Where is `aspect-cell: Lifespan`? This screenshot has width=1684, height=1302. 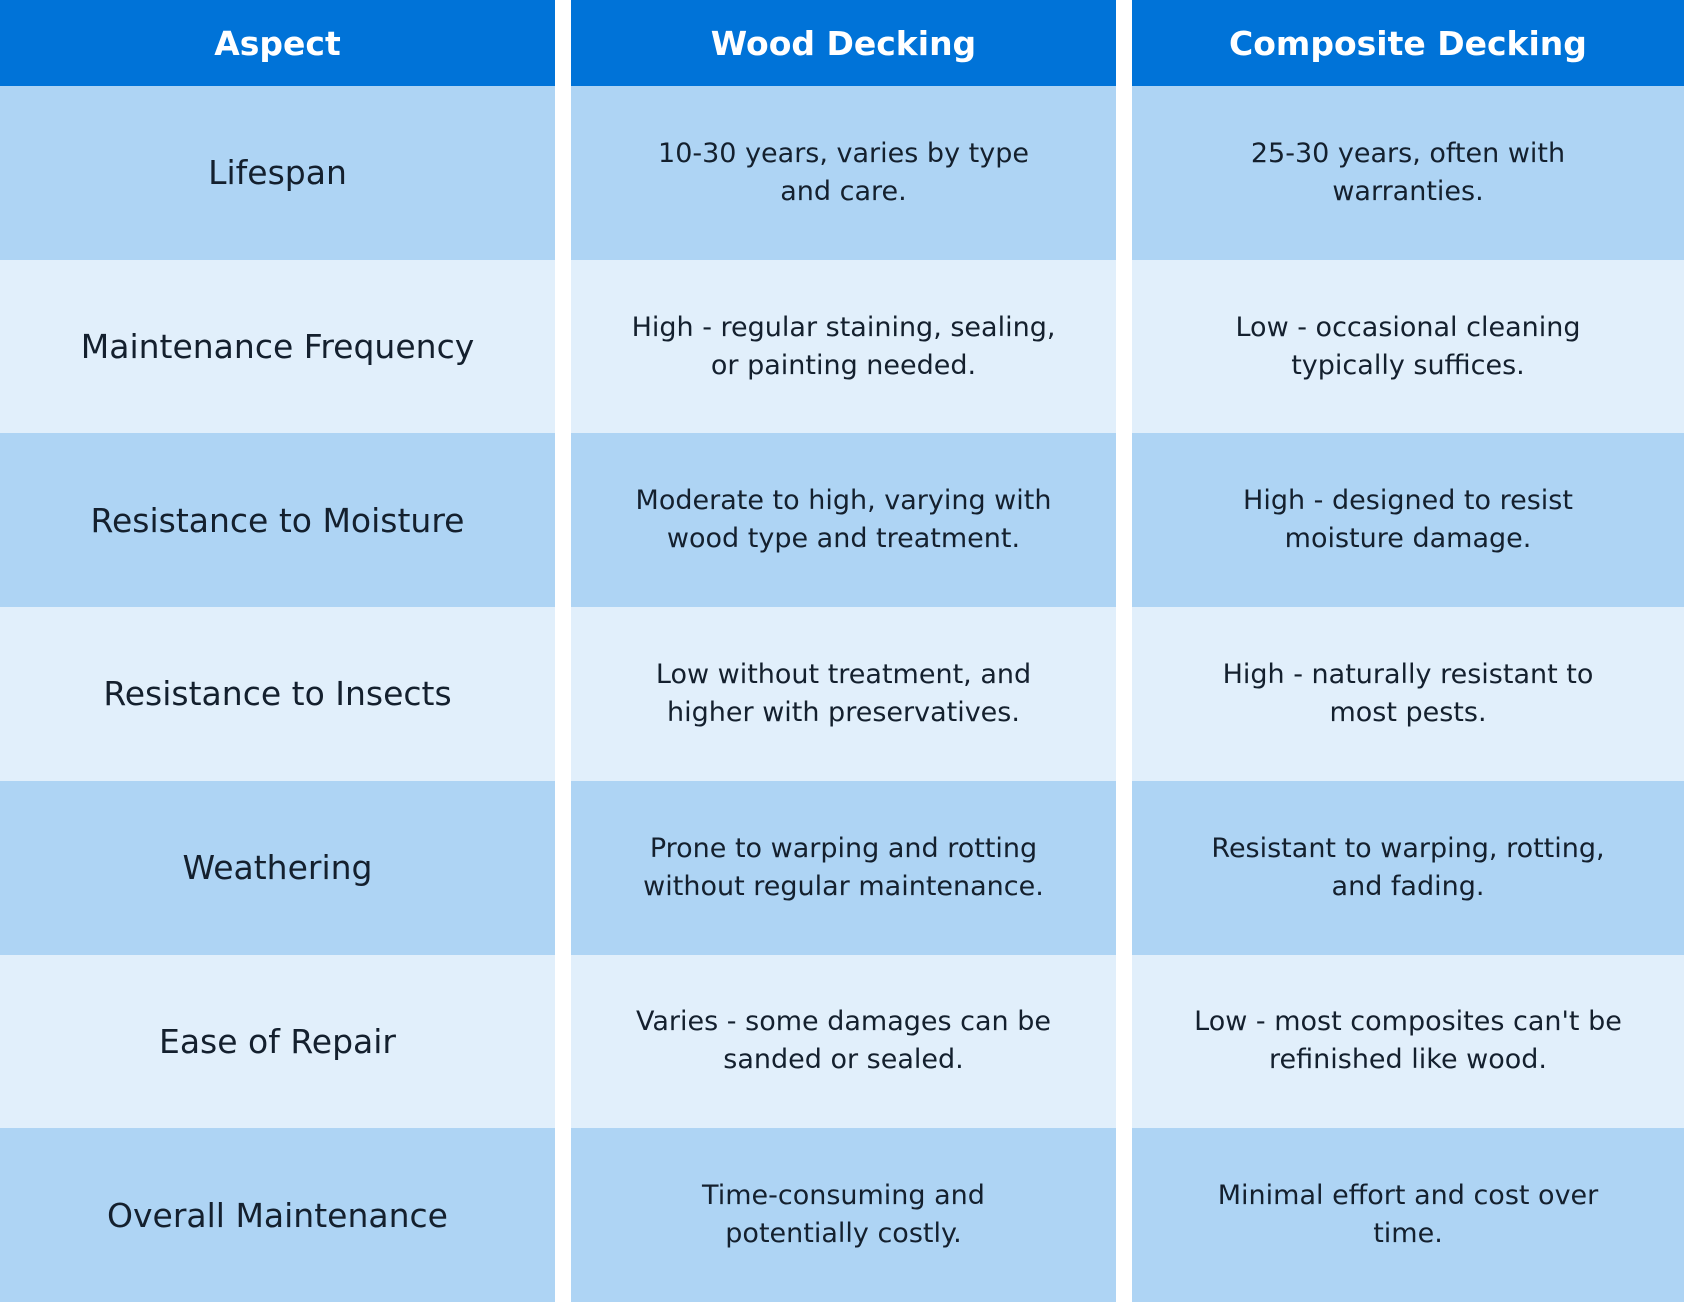 aspect-cell: Lifespan is located at coordinates (277, 173).